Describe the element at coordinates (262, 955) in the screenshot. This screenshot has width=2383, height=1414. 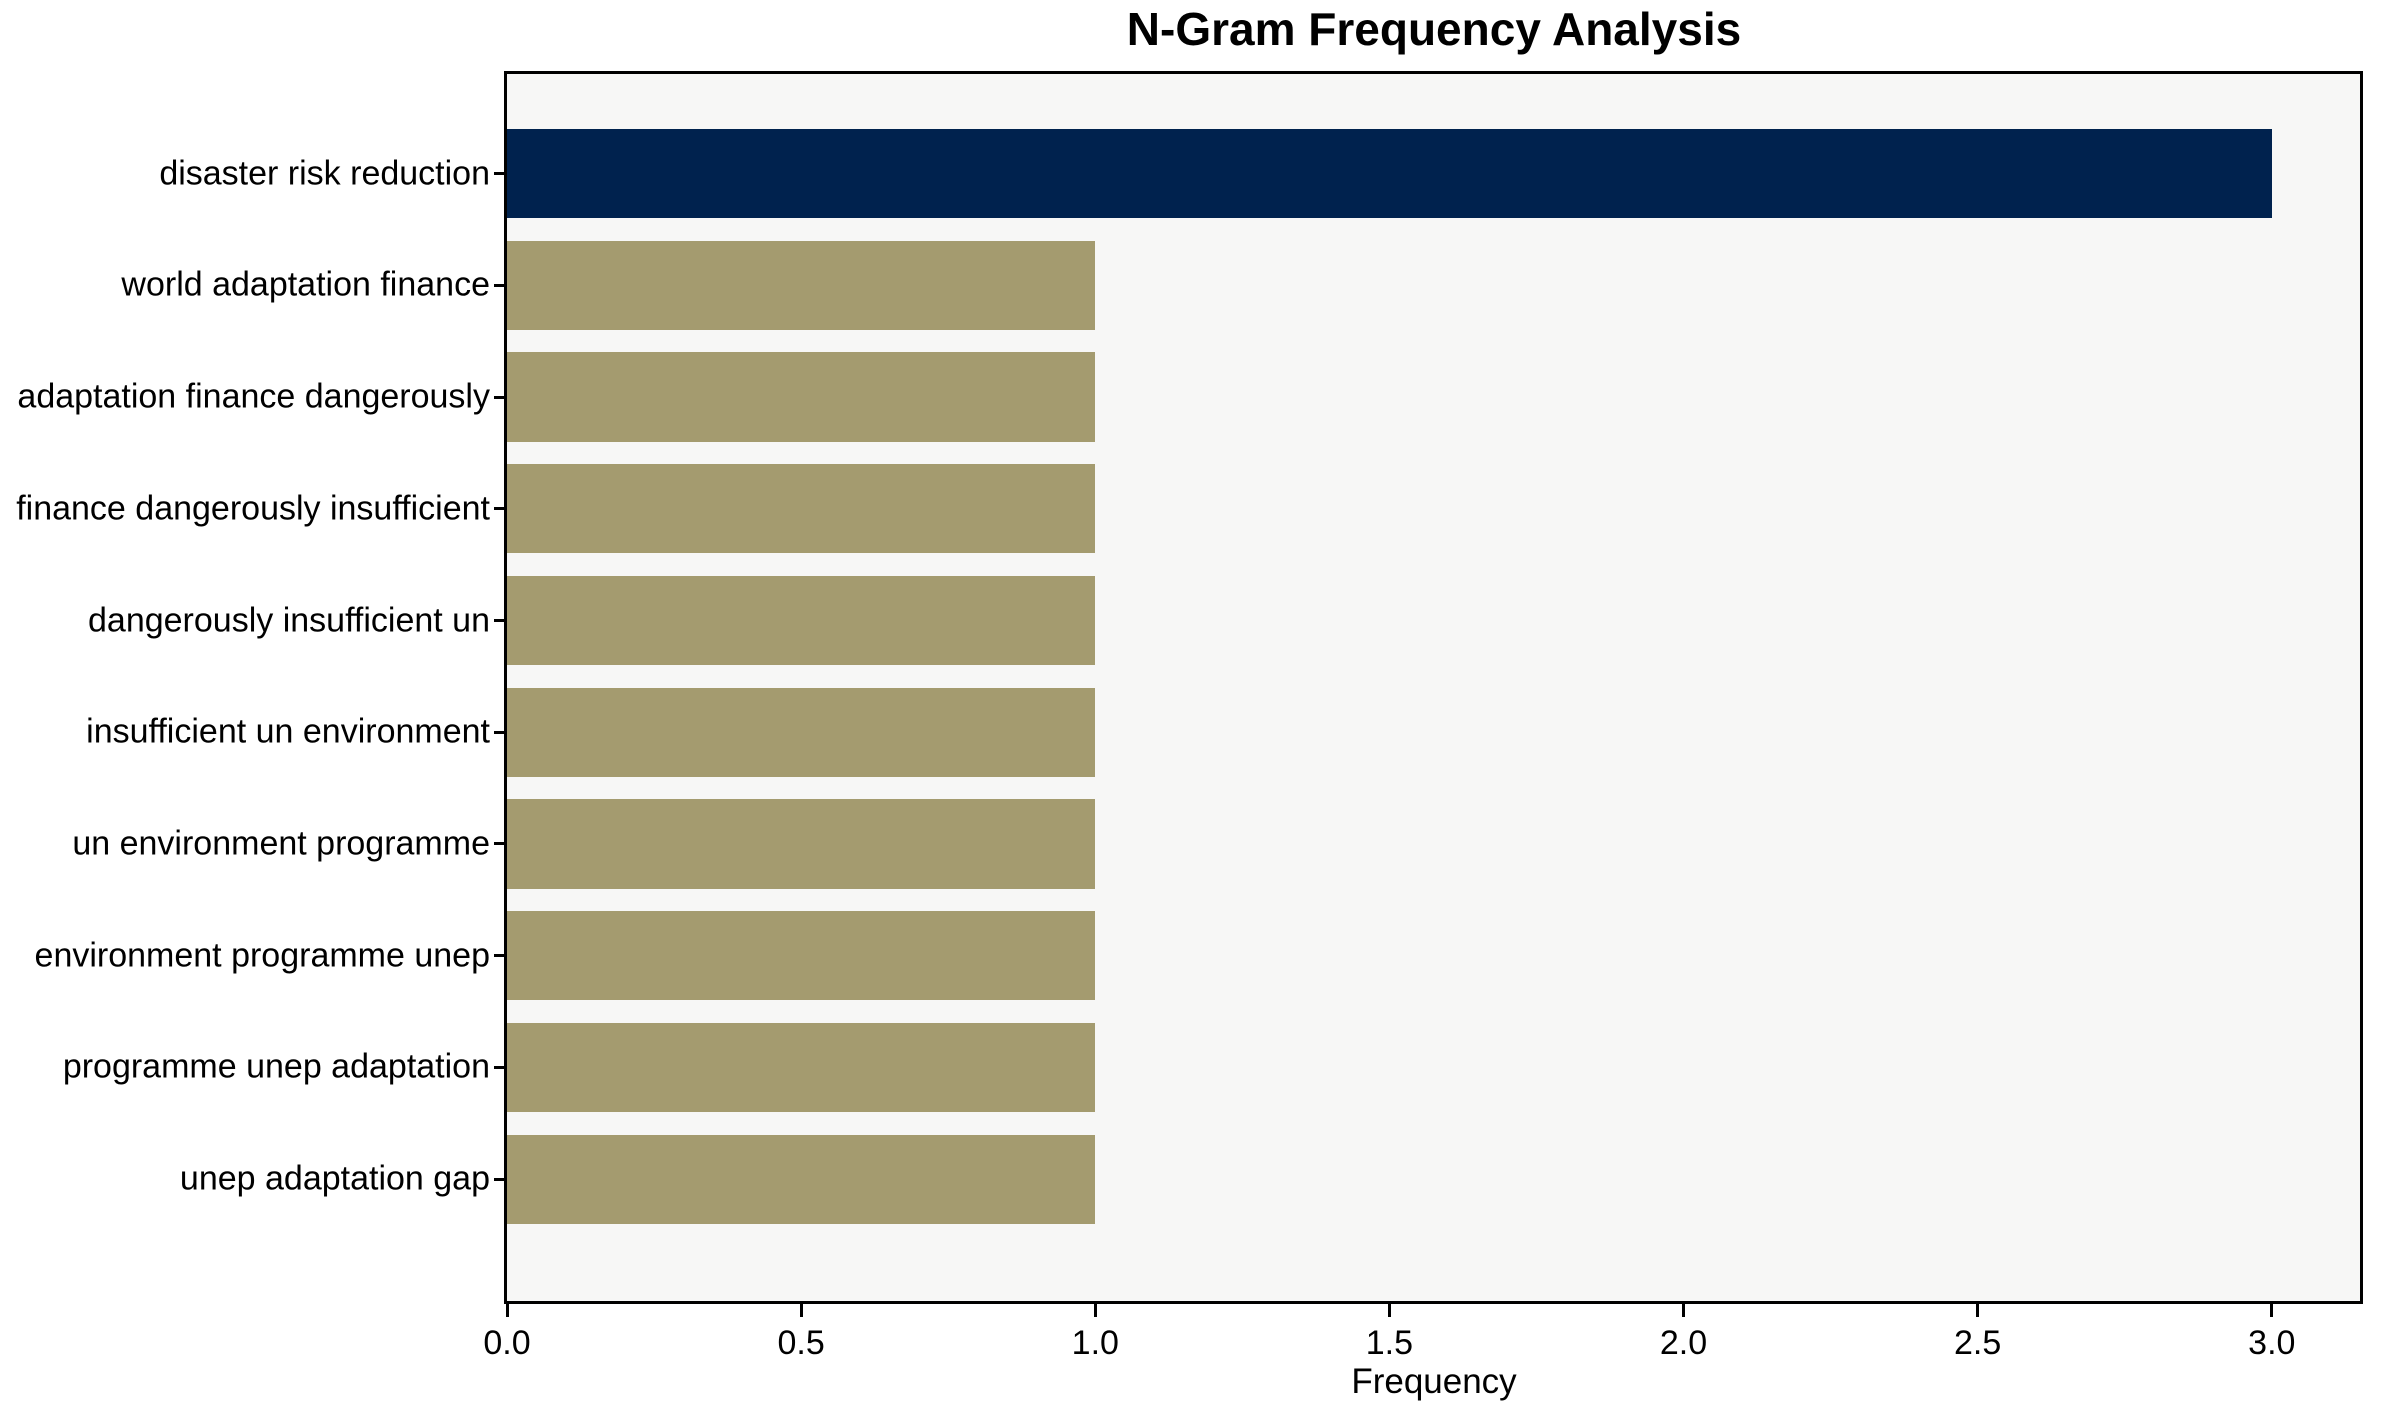
I see `y-tick-label: environment programme unep` at that location.